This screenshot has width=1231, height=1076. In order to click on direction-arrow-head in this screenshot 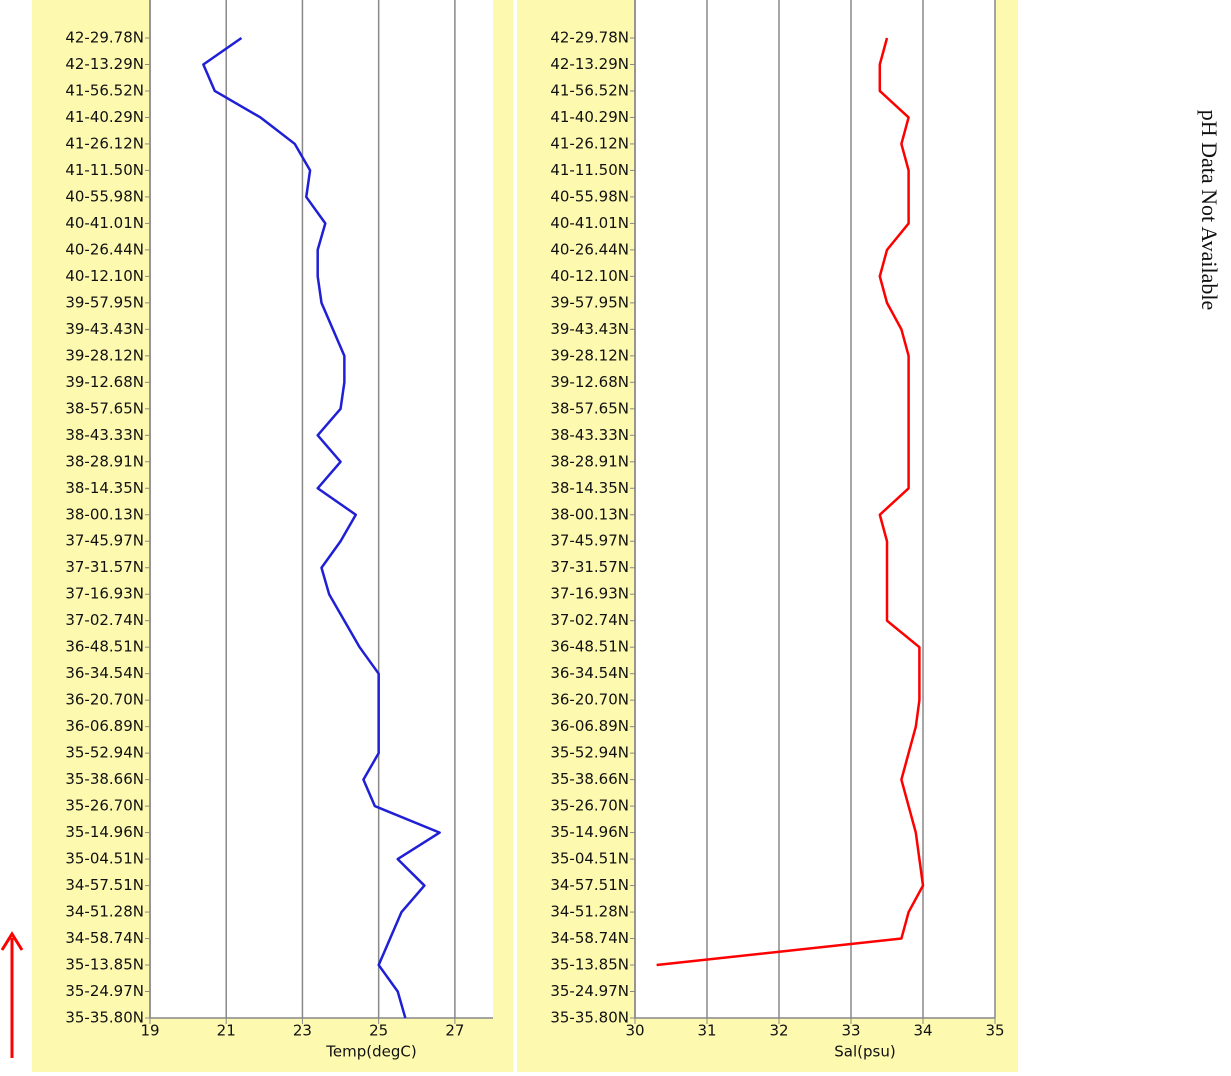, I will do `click(12, 941)`.